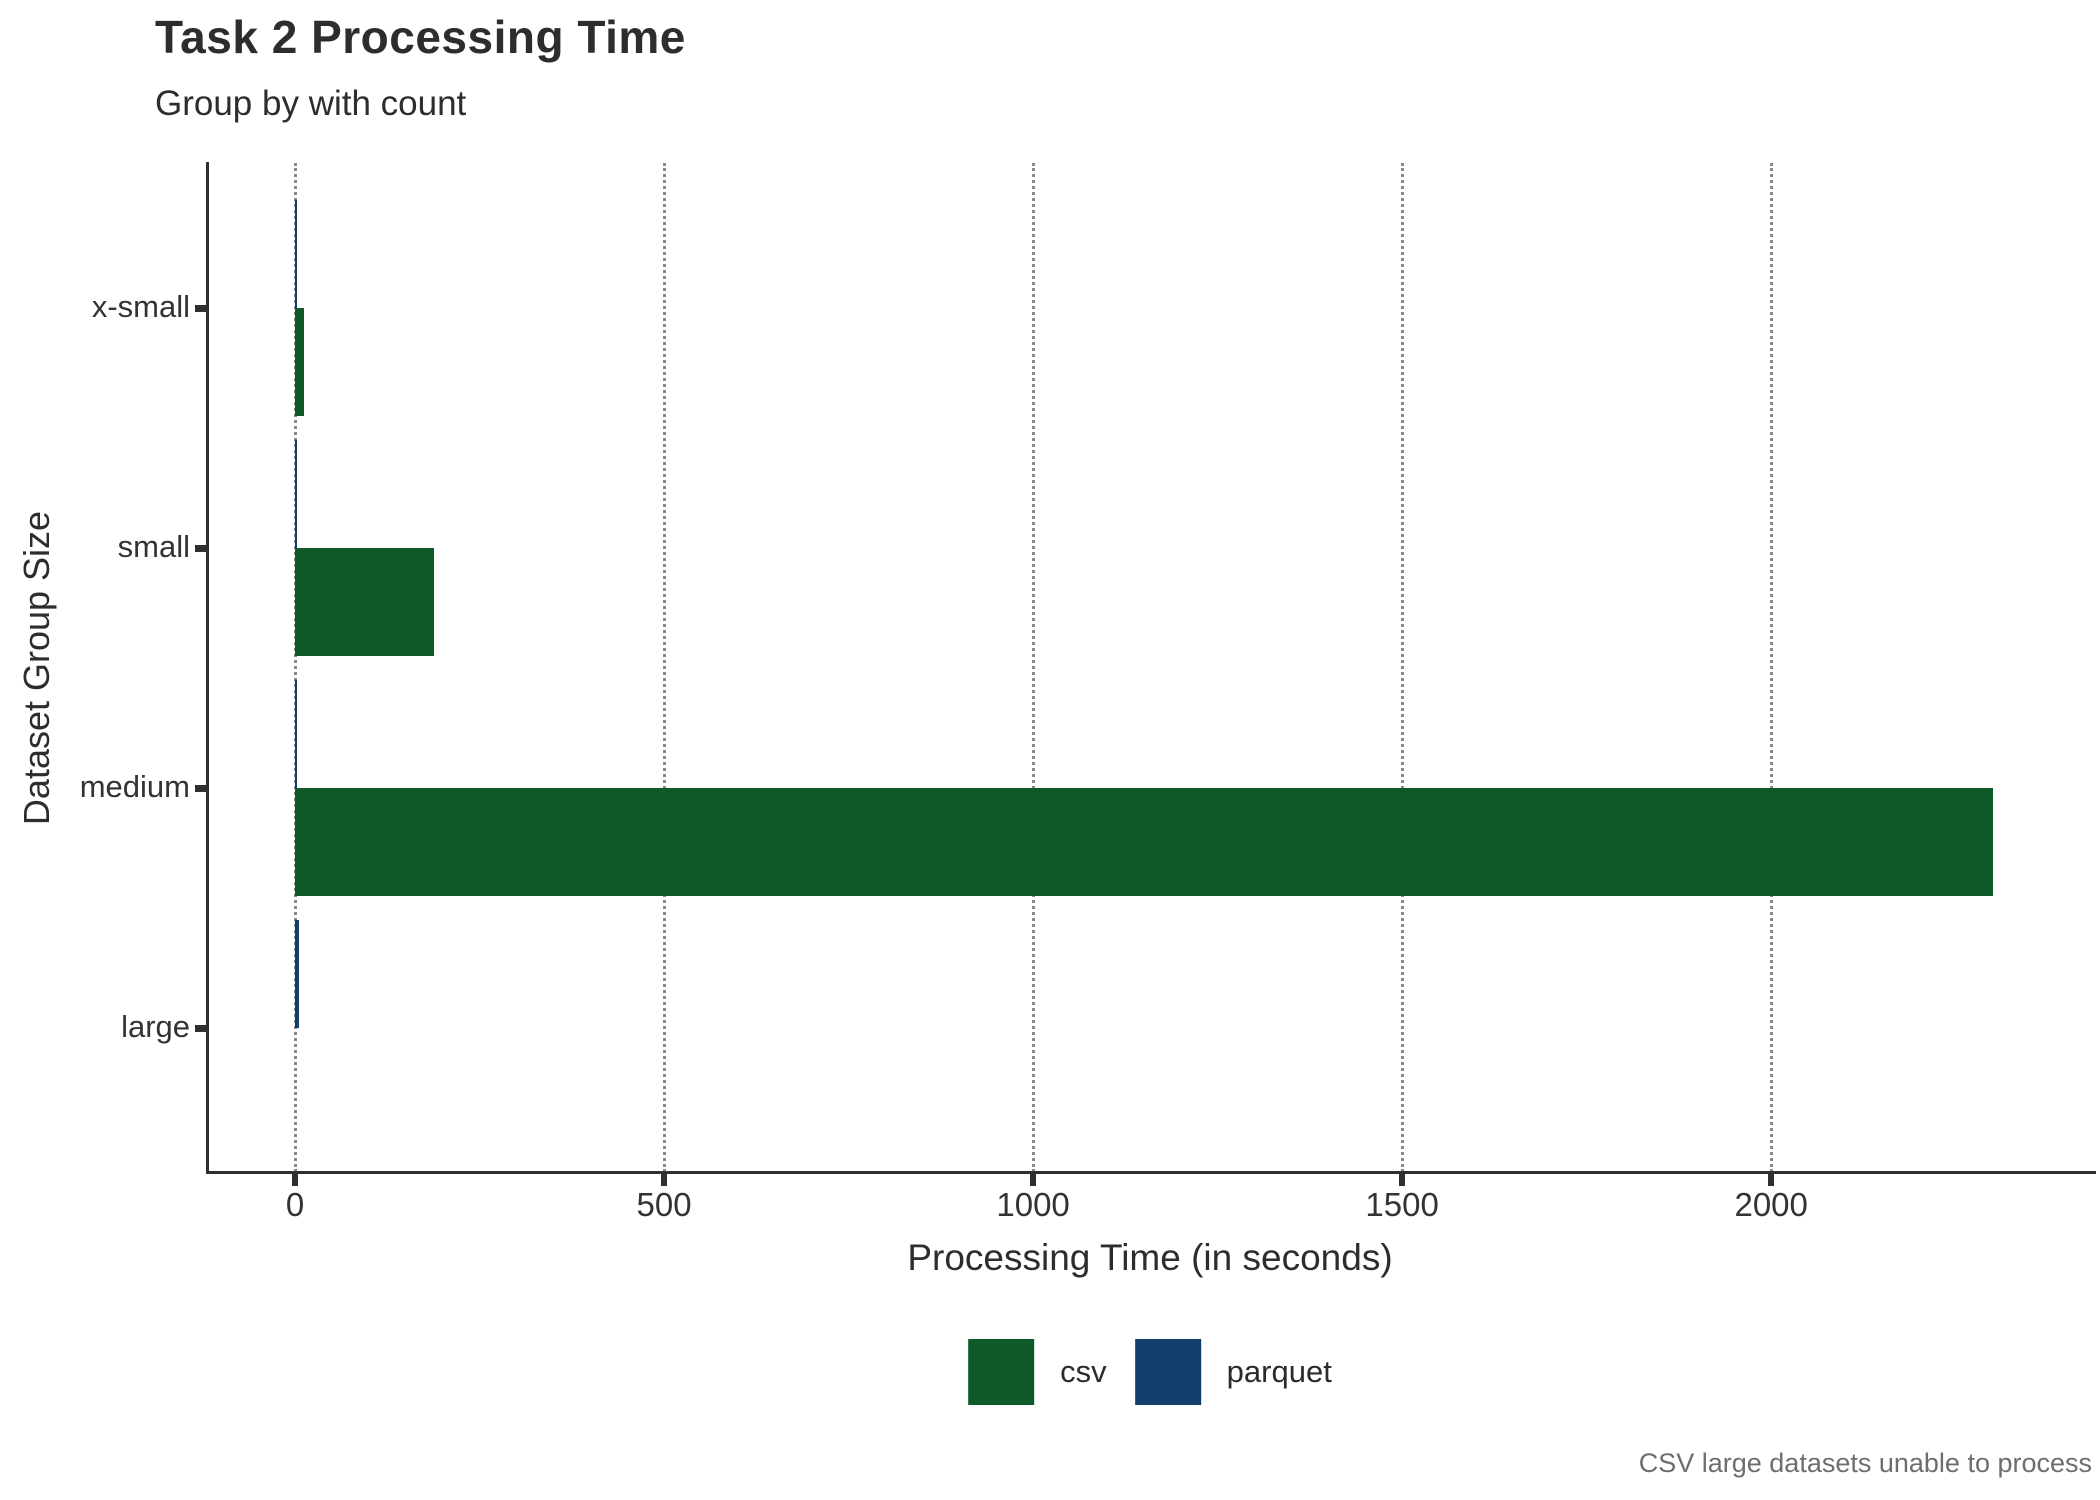 This screenshot has height=1500, width=2100. Describe the element at coordinates (297, 974) in the screenshot. I see `bar-parquet-large` at that location.